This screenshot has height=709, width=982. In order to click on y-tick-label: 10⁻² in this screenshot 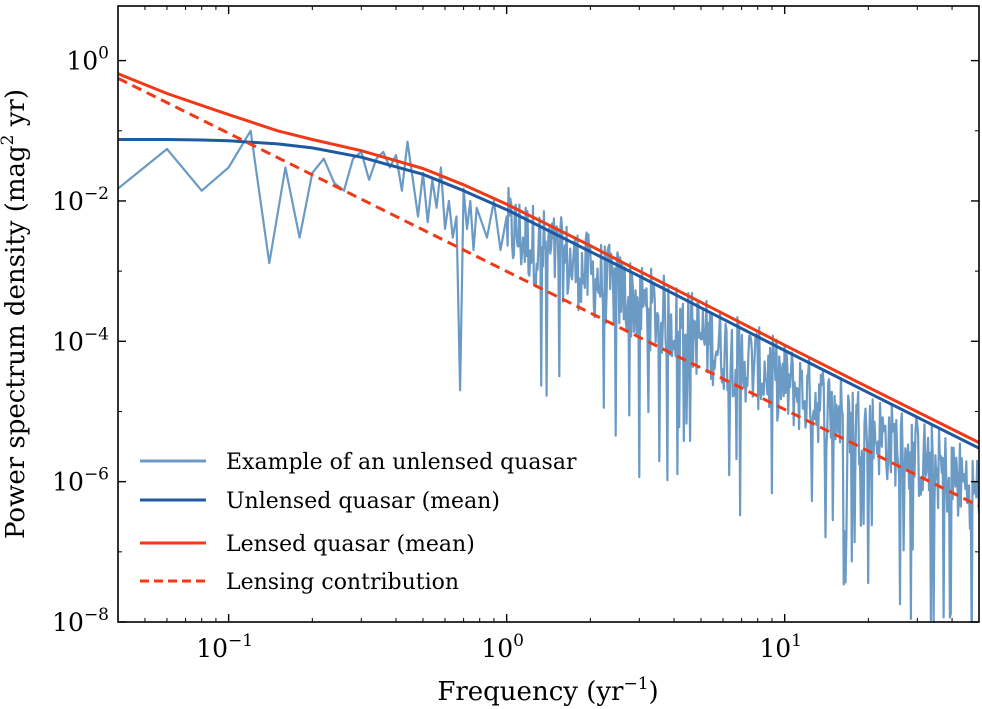, I will do `click(80, 200)`.